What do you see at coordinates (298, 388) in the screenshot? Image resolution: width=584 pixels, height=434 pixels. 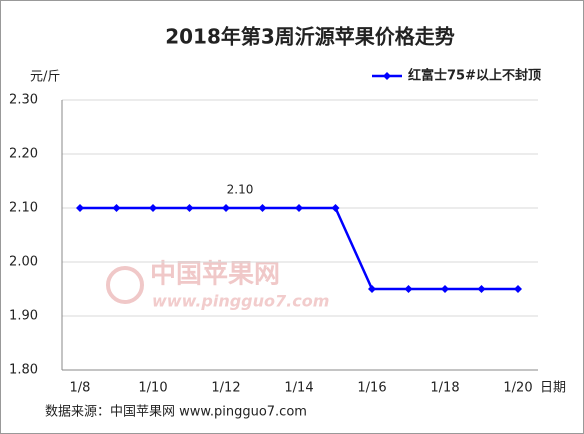 I see `x-tick-label: 1/14` at bounding box center [298, 388].